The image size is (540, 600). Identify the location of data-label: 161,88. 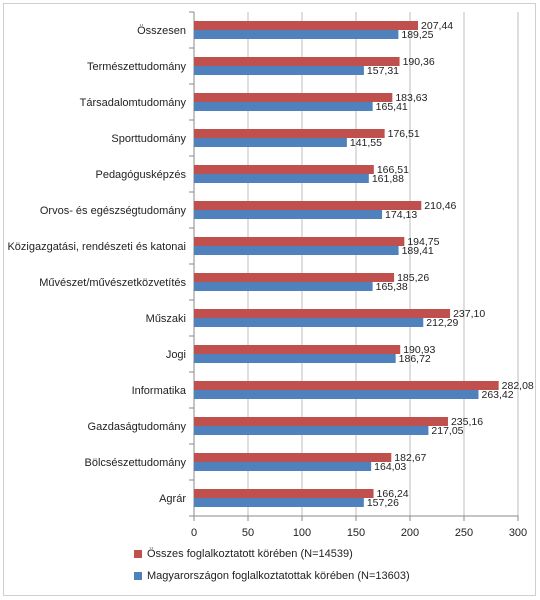
(388, 179).